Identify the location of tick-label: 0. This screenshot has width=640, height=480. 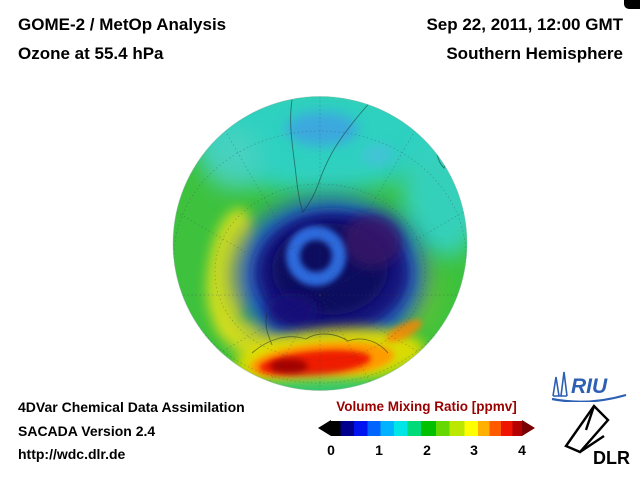
(331, 450).